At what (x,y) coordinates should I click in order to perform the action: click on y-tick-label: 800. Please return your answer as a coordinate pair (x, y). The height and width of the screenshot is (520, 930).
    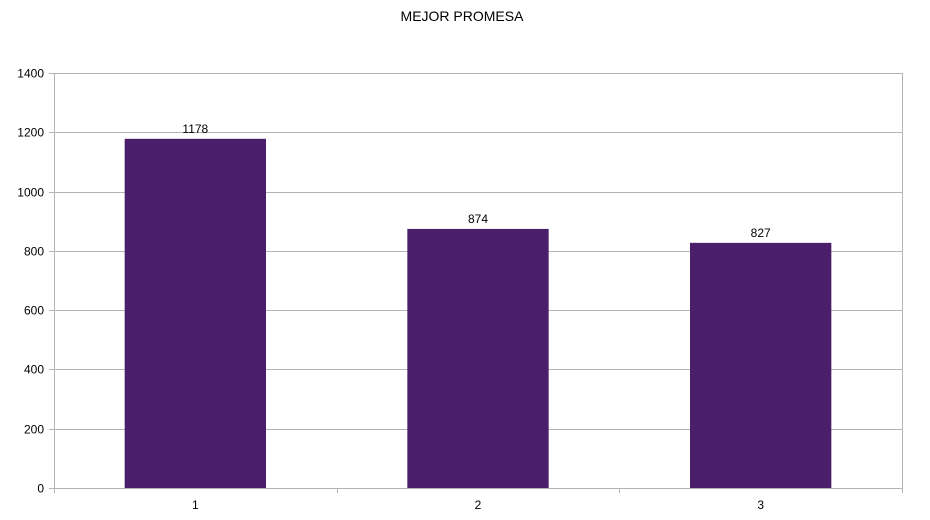
    Looking at the image, I should click on (34, 252).